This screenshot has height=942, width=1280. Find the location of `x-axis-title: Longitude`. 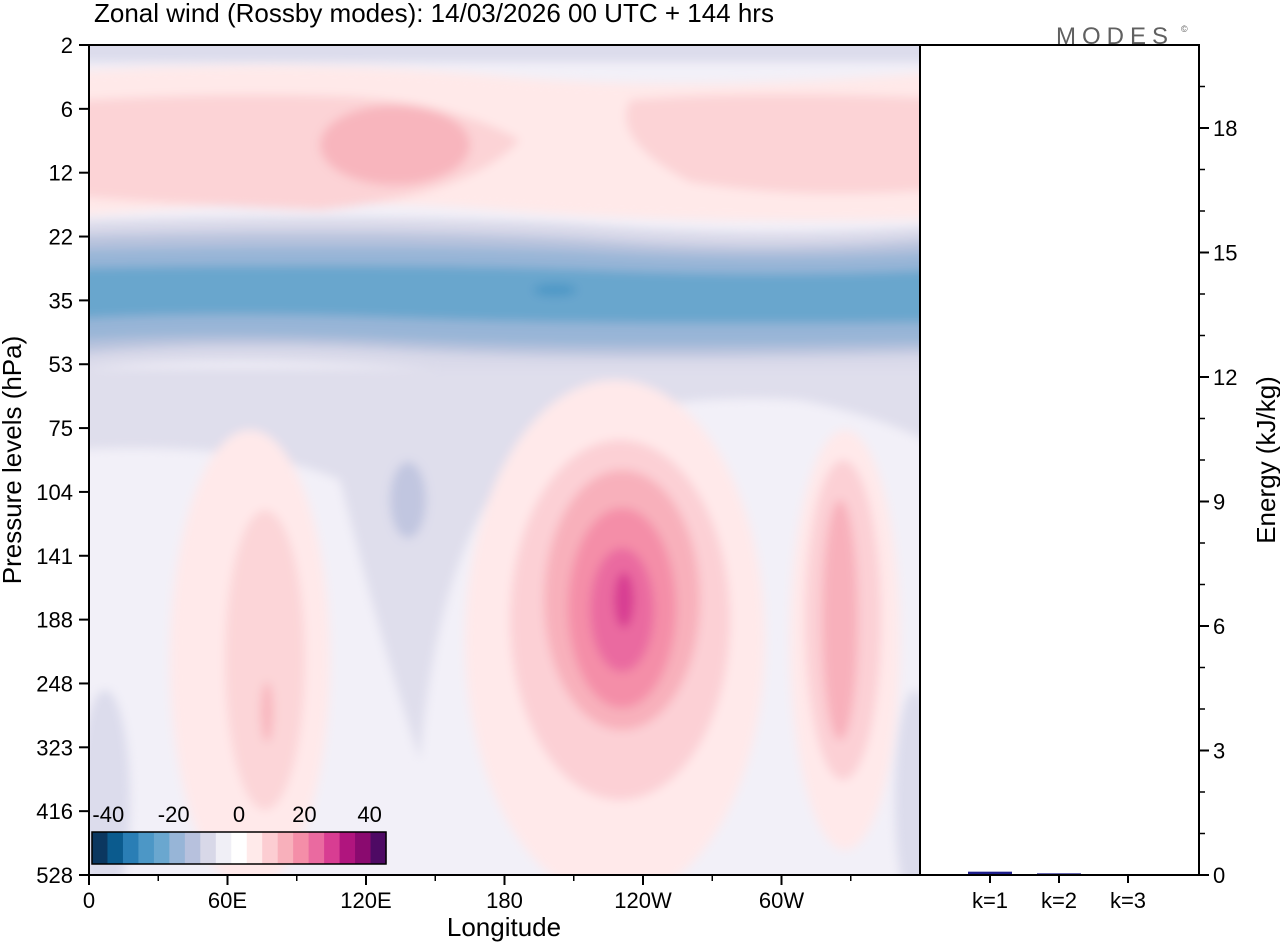

x-axis-title: Longitude is located at coordinates (504, 927).